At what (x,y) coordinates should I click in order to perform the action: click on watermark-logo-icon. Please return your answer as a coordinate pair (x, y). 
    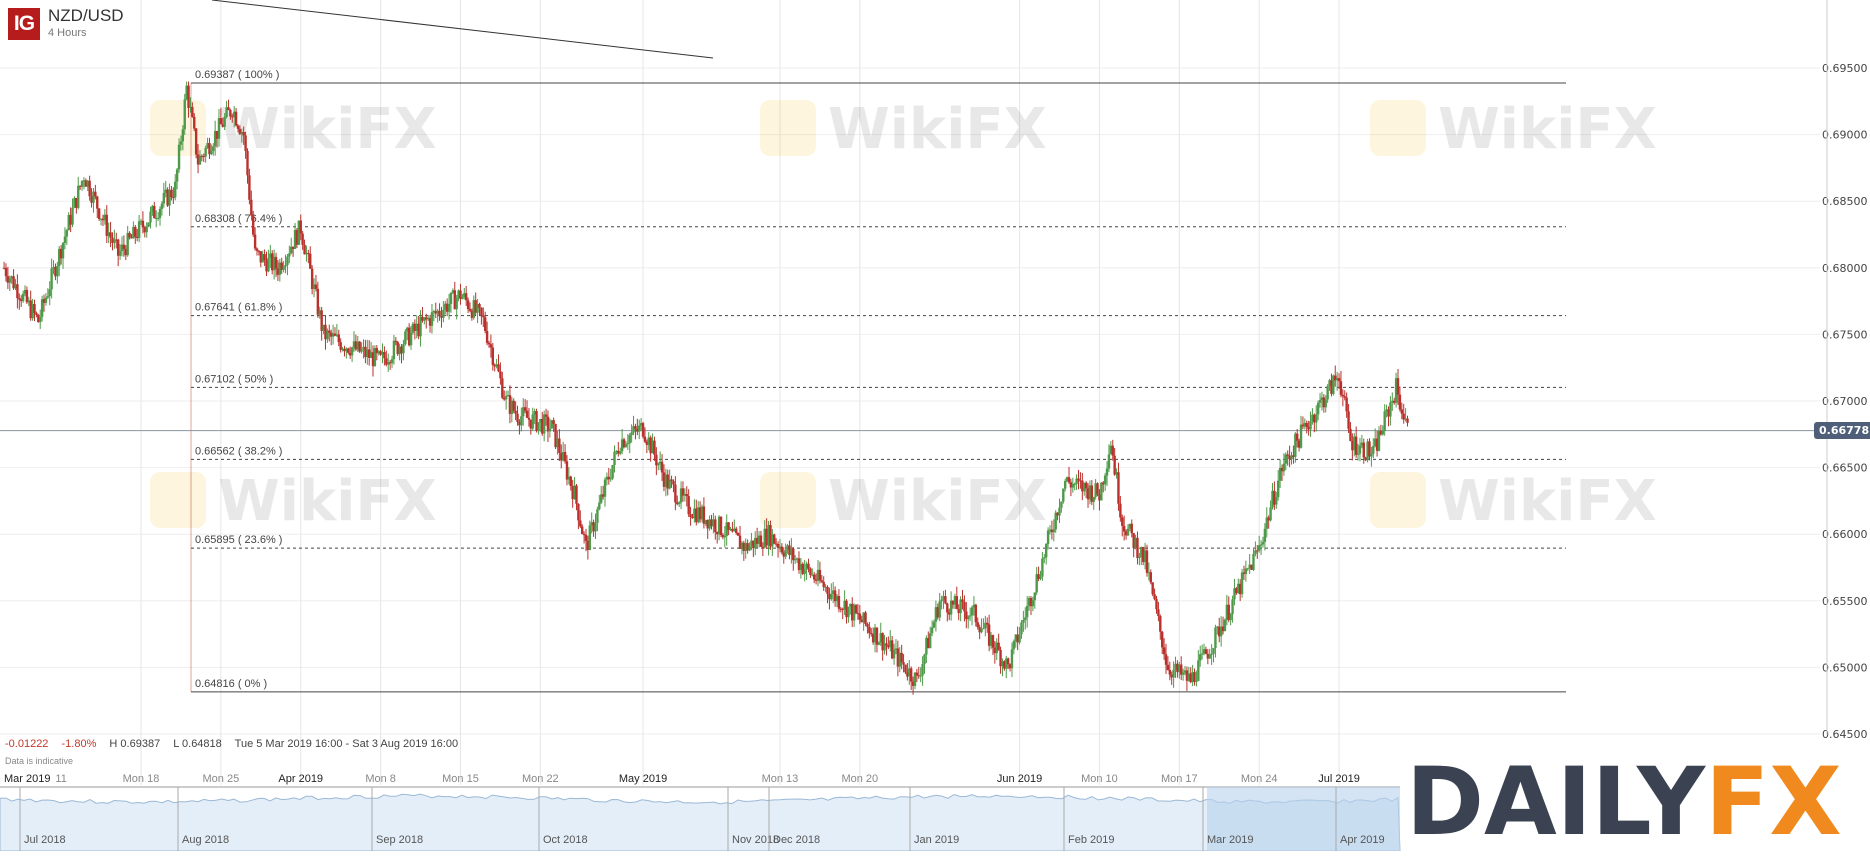
    Looking at the image, I should click on (1398, 500).